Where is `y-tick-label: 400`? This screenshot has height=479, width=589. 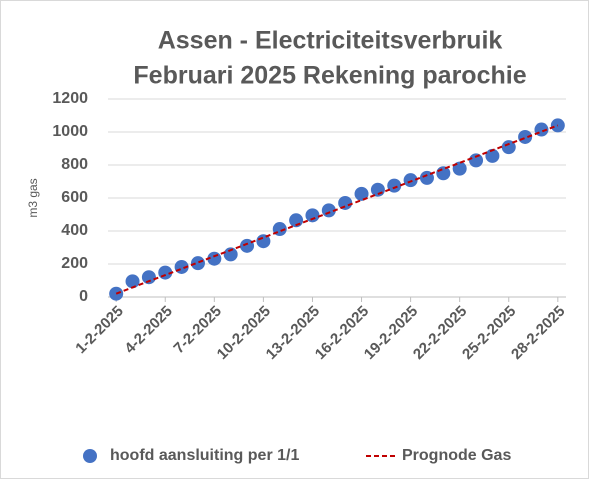 y-tick-label: 400 is located at coordinates (74, 230).